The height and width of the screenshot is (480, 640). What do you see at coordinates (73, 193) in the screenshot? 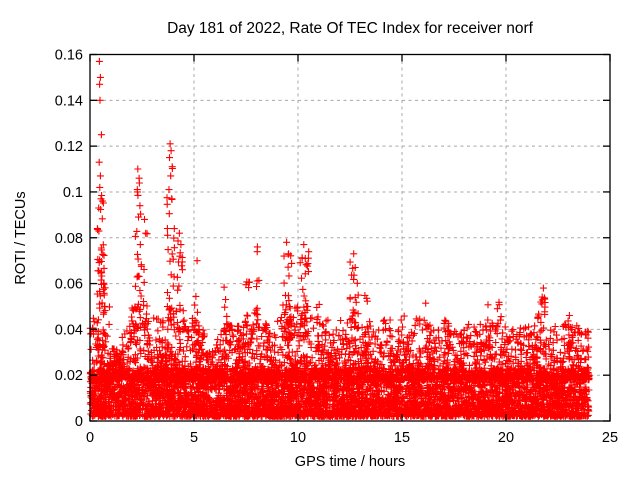
I see `y-tick-label: 0.1` at bounding box center [73, 193].